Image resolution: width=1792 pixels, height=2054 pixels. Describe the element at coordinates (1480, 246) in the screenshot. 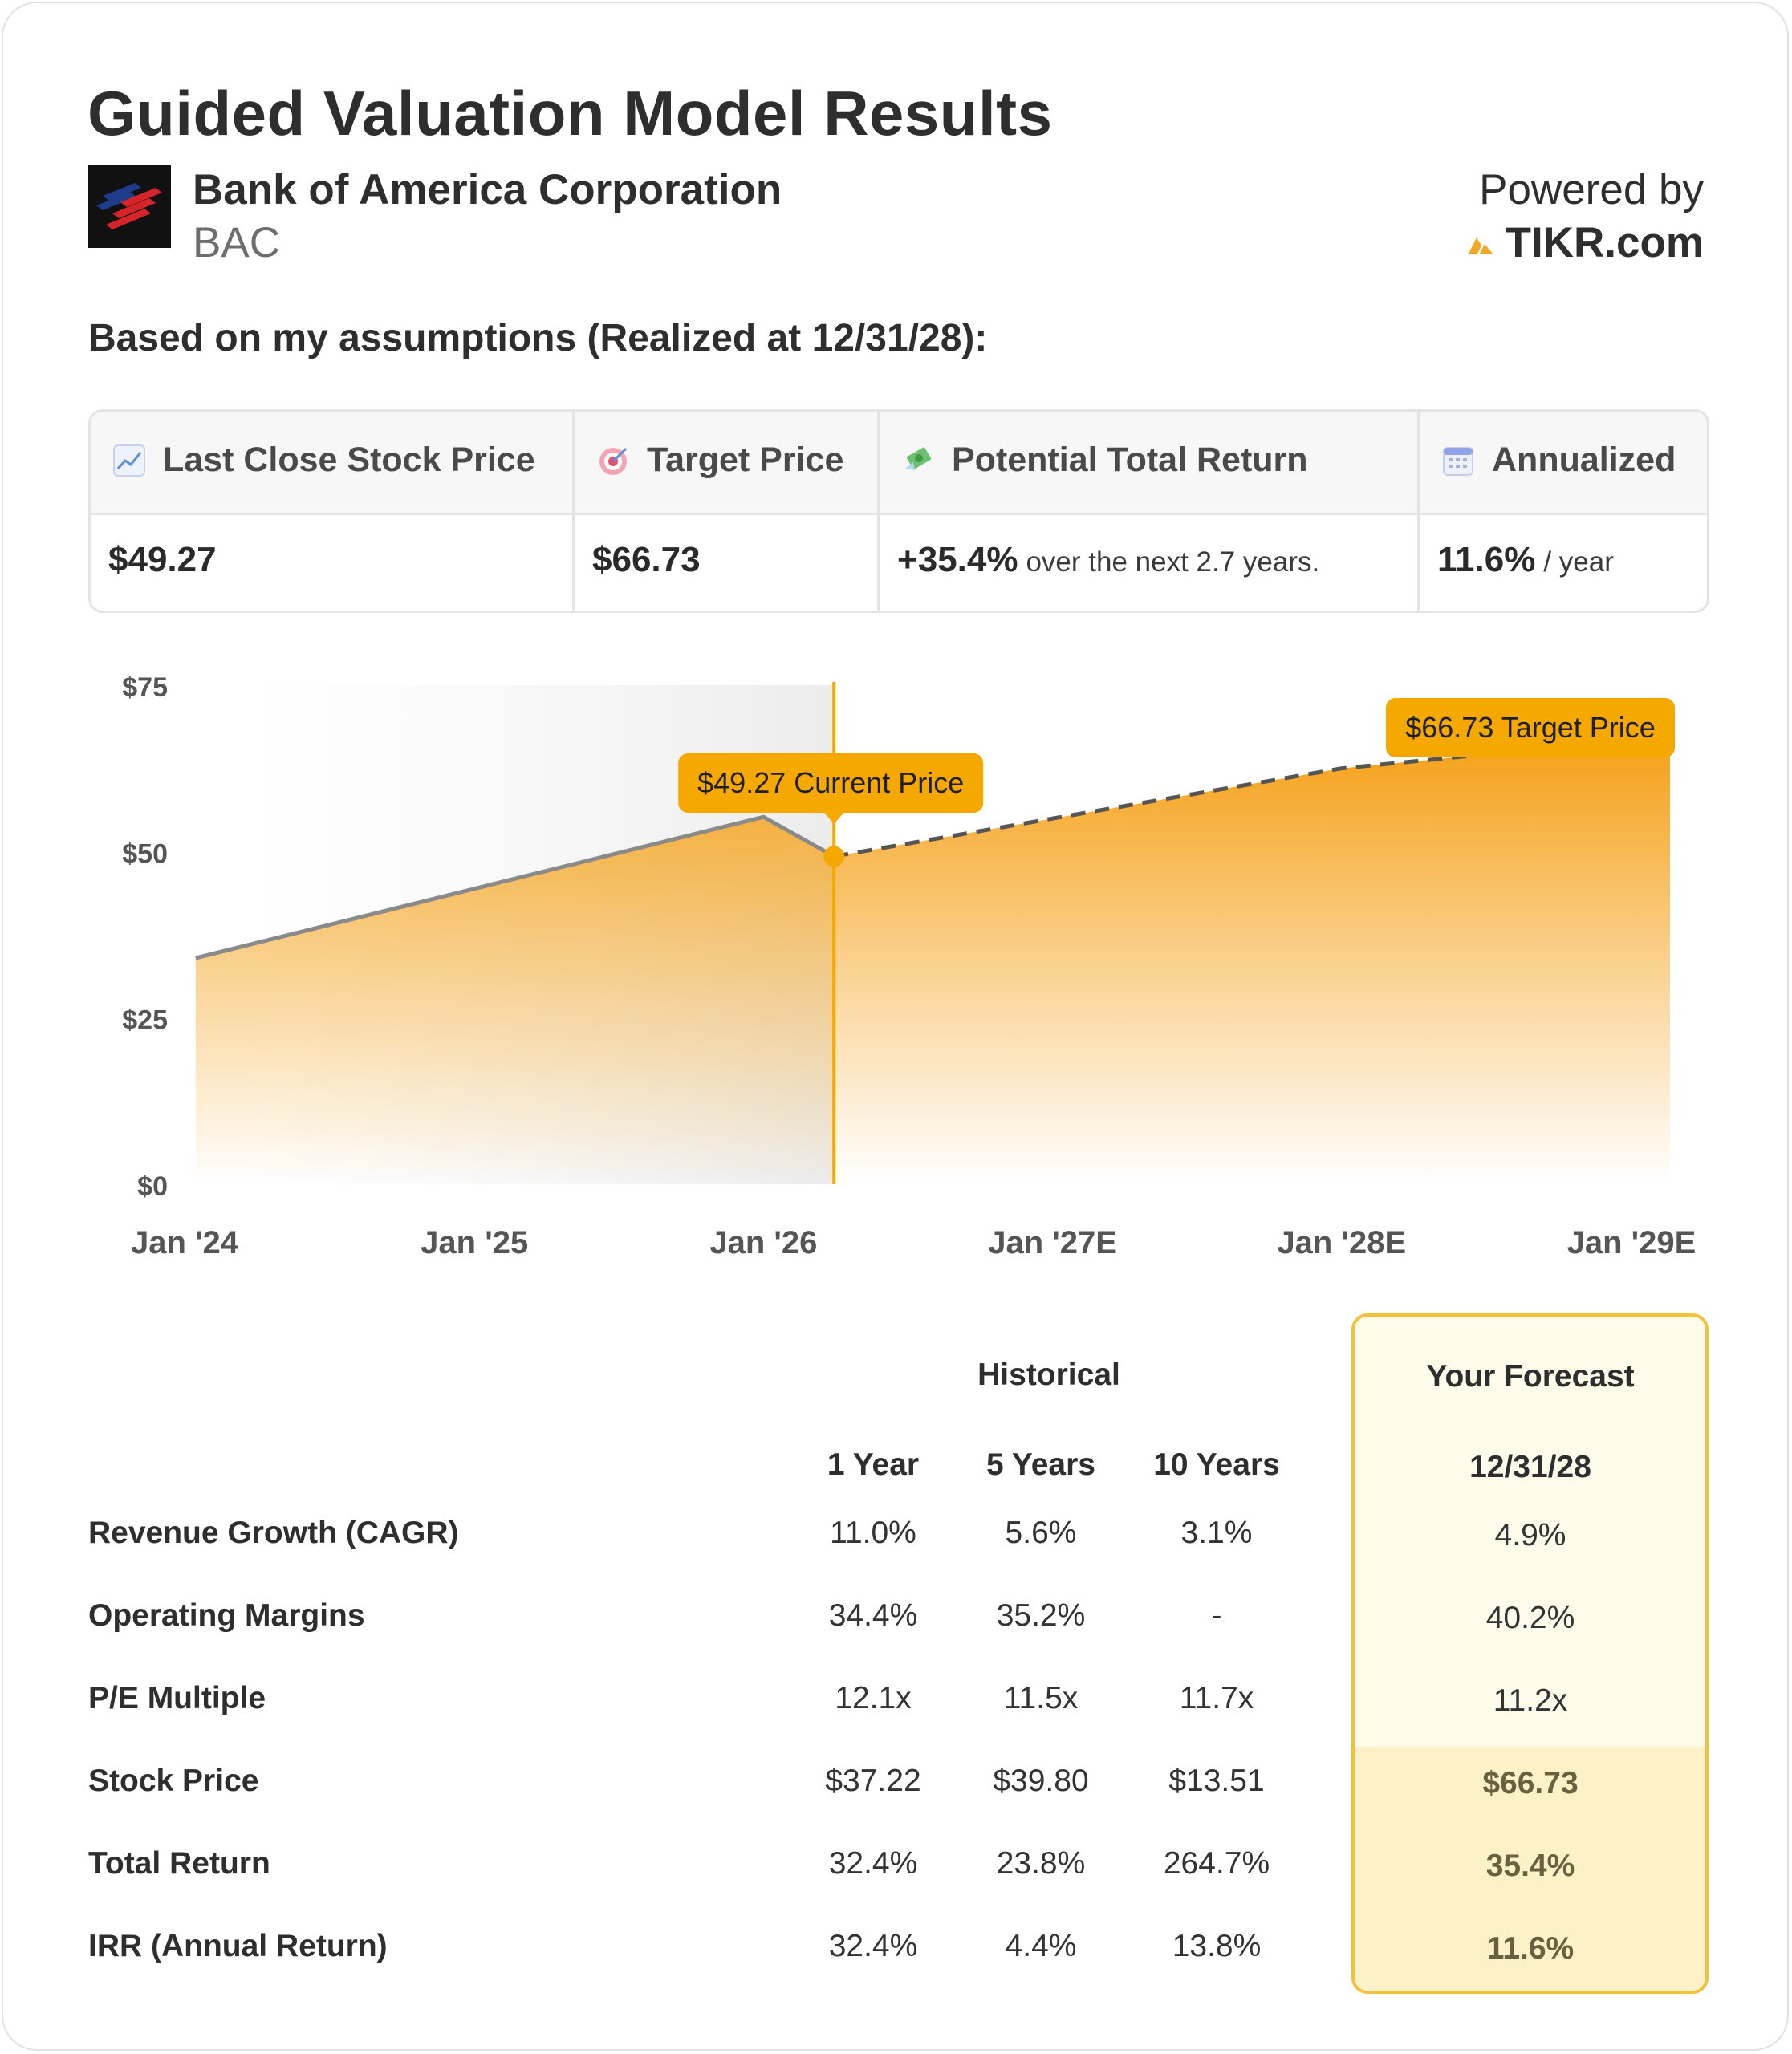

I see `tikr-logo-icon` at that location.